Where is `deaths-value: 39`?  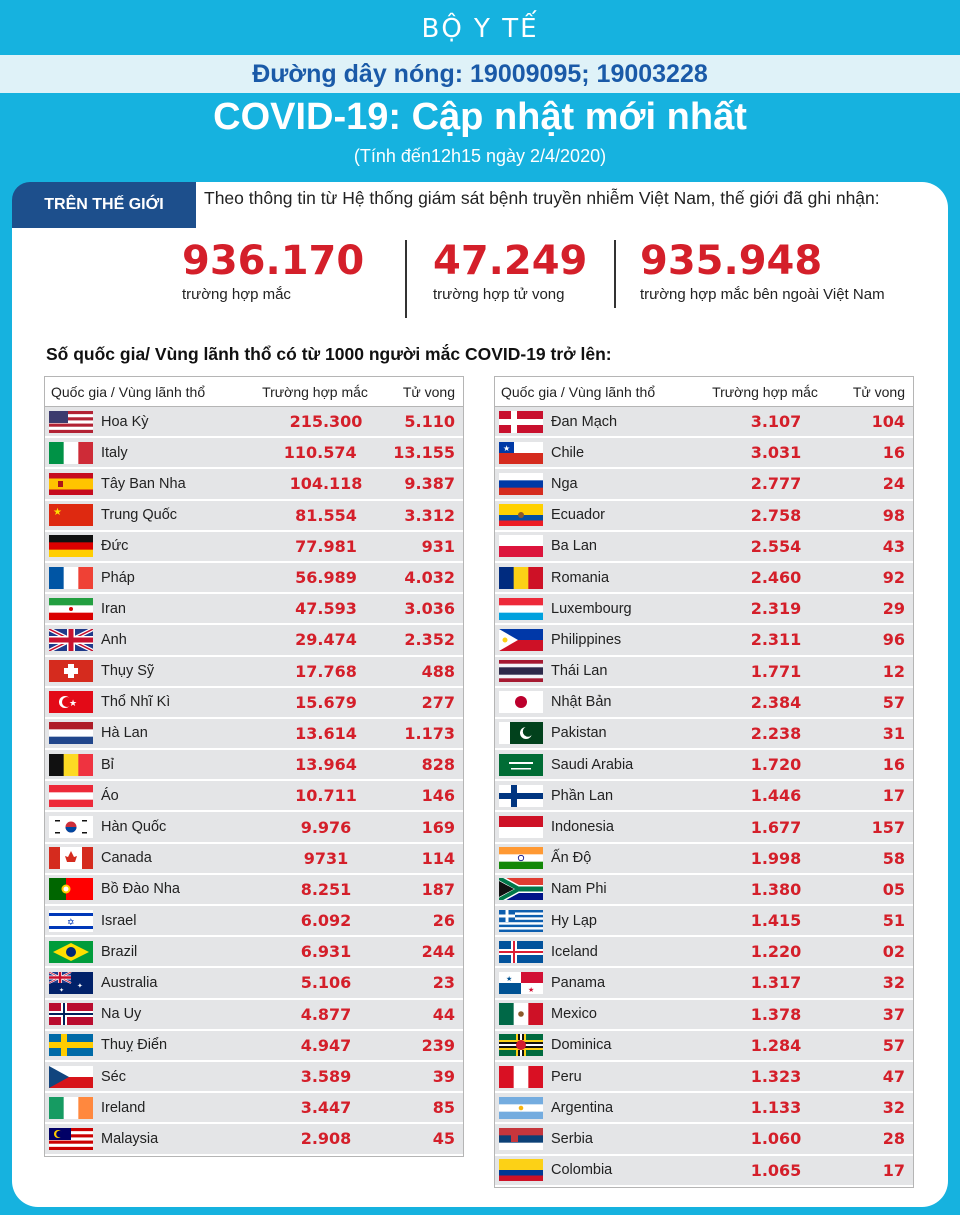
deaths-value: 39 is located at coordinates (443, 1077).